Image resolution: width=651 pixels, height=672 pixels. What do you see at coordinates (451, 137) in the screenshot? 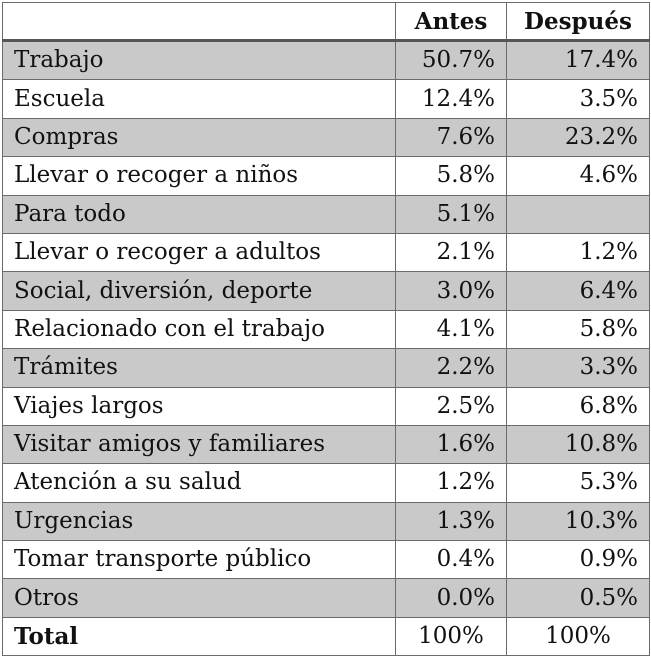
I see `row-antes-value: 7.6%` at bounding box center [451, 137].